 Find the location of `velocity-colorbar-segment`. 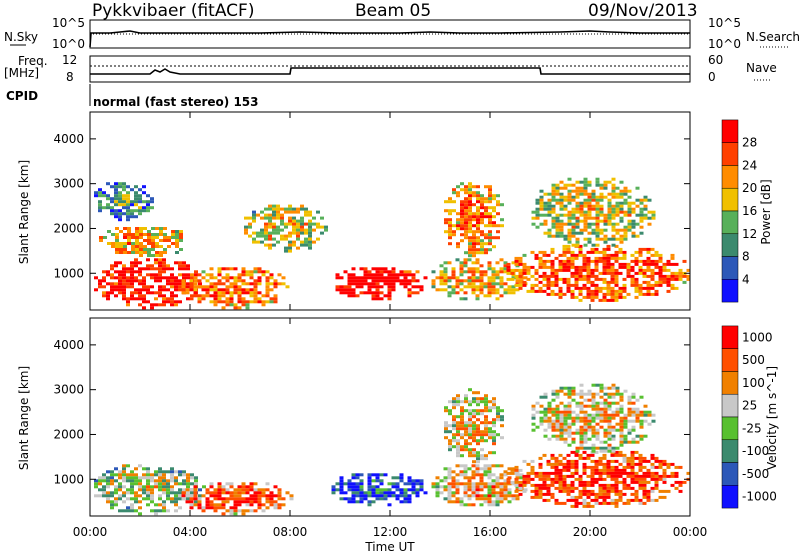

velocity-colorbar-segment is located at coordinates (730, 474).